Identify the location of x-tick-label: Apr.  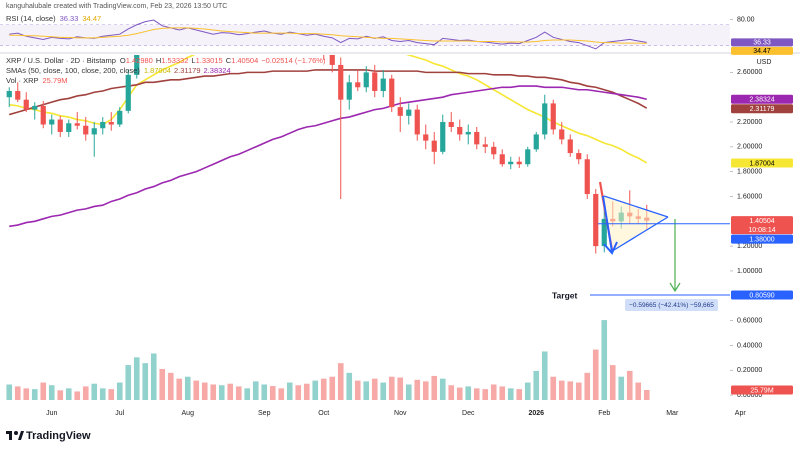
(741, 413).